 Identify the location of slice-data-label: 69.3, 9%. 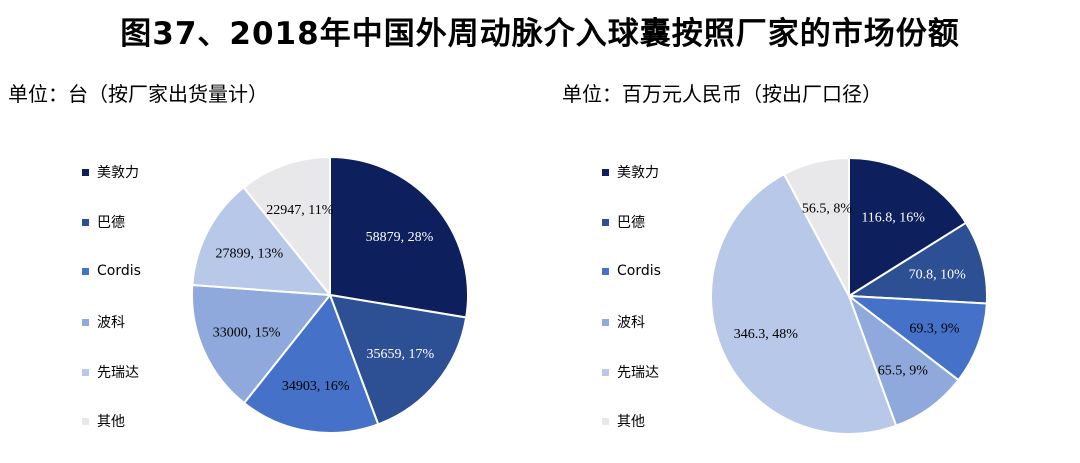
(934, 329).